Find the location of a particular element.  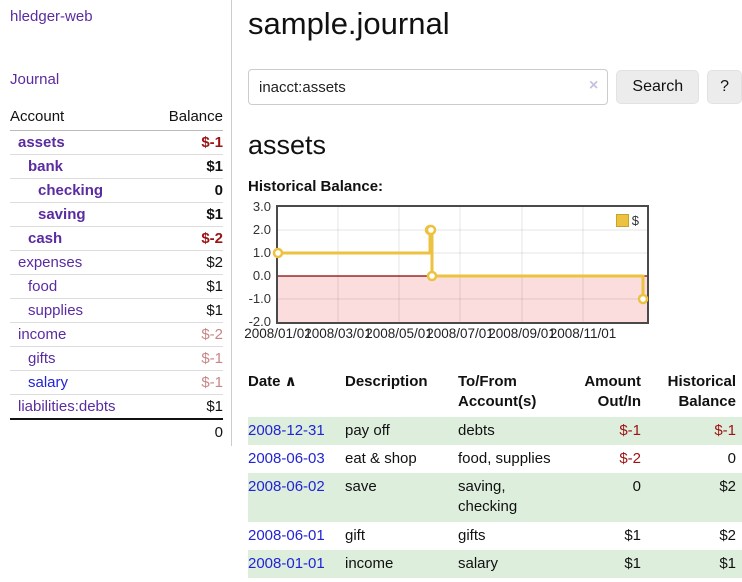

sidebar-account-cell: assets is located at coordinates (80, 142).